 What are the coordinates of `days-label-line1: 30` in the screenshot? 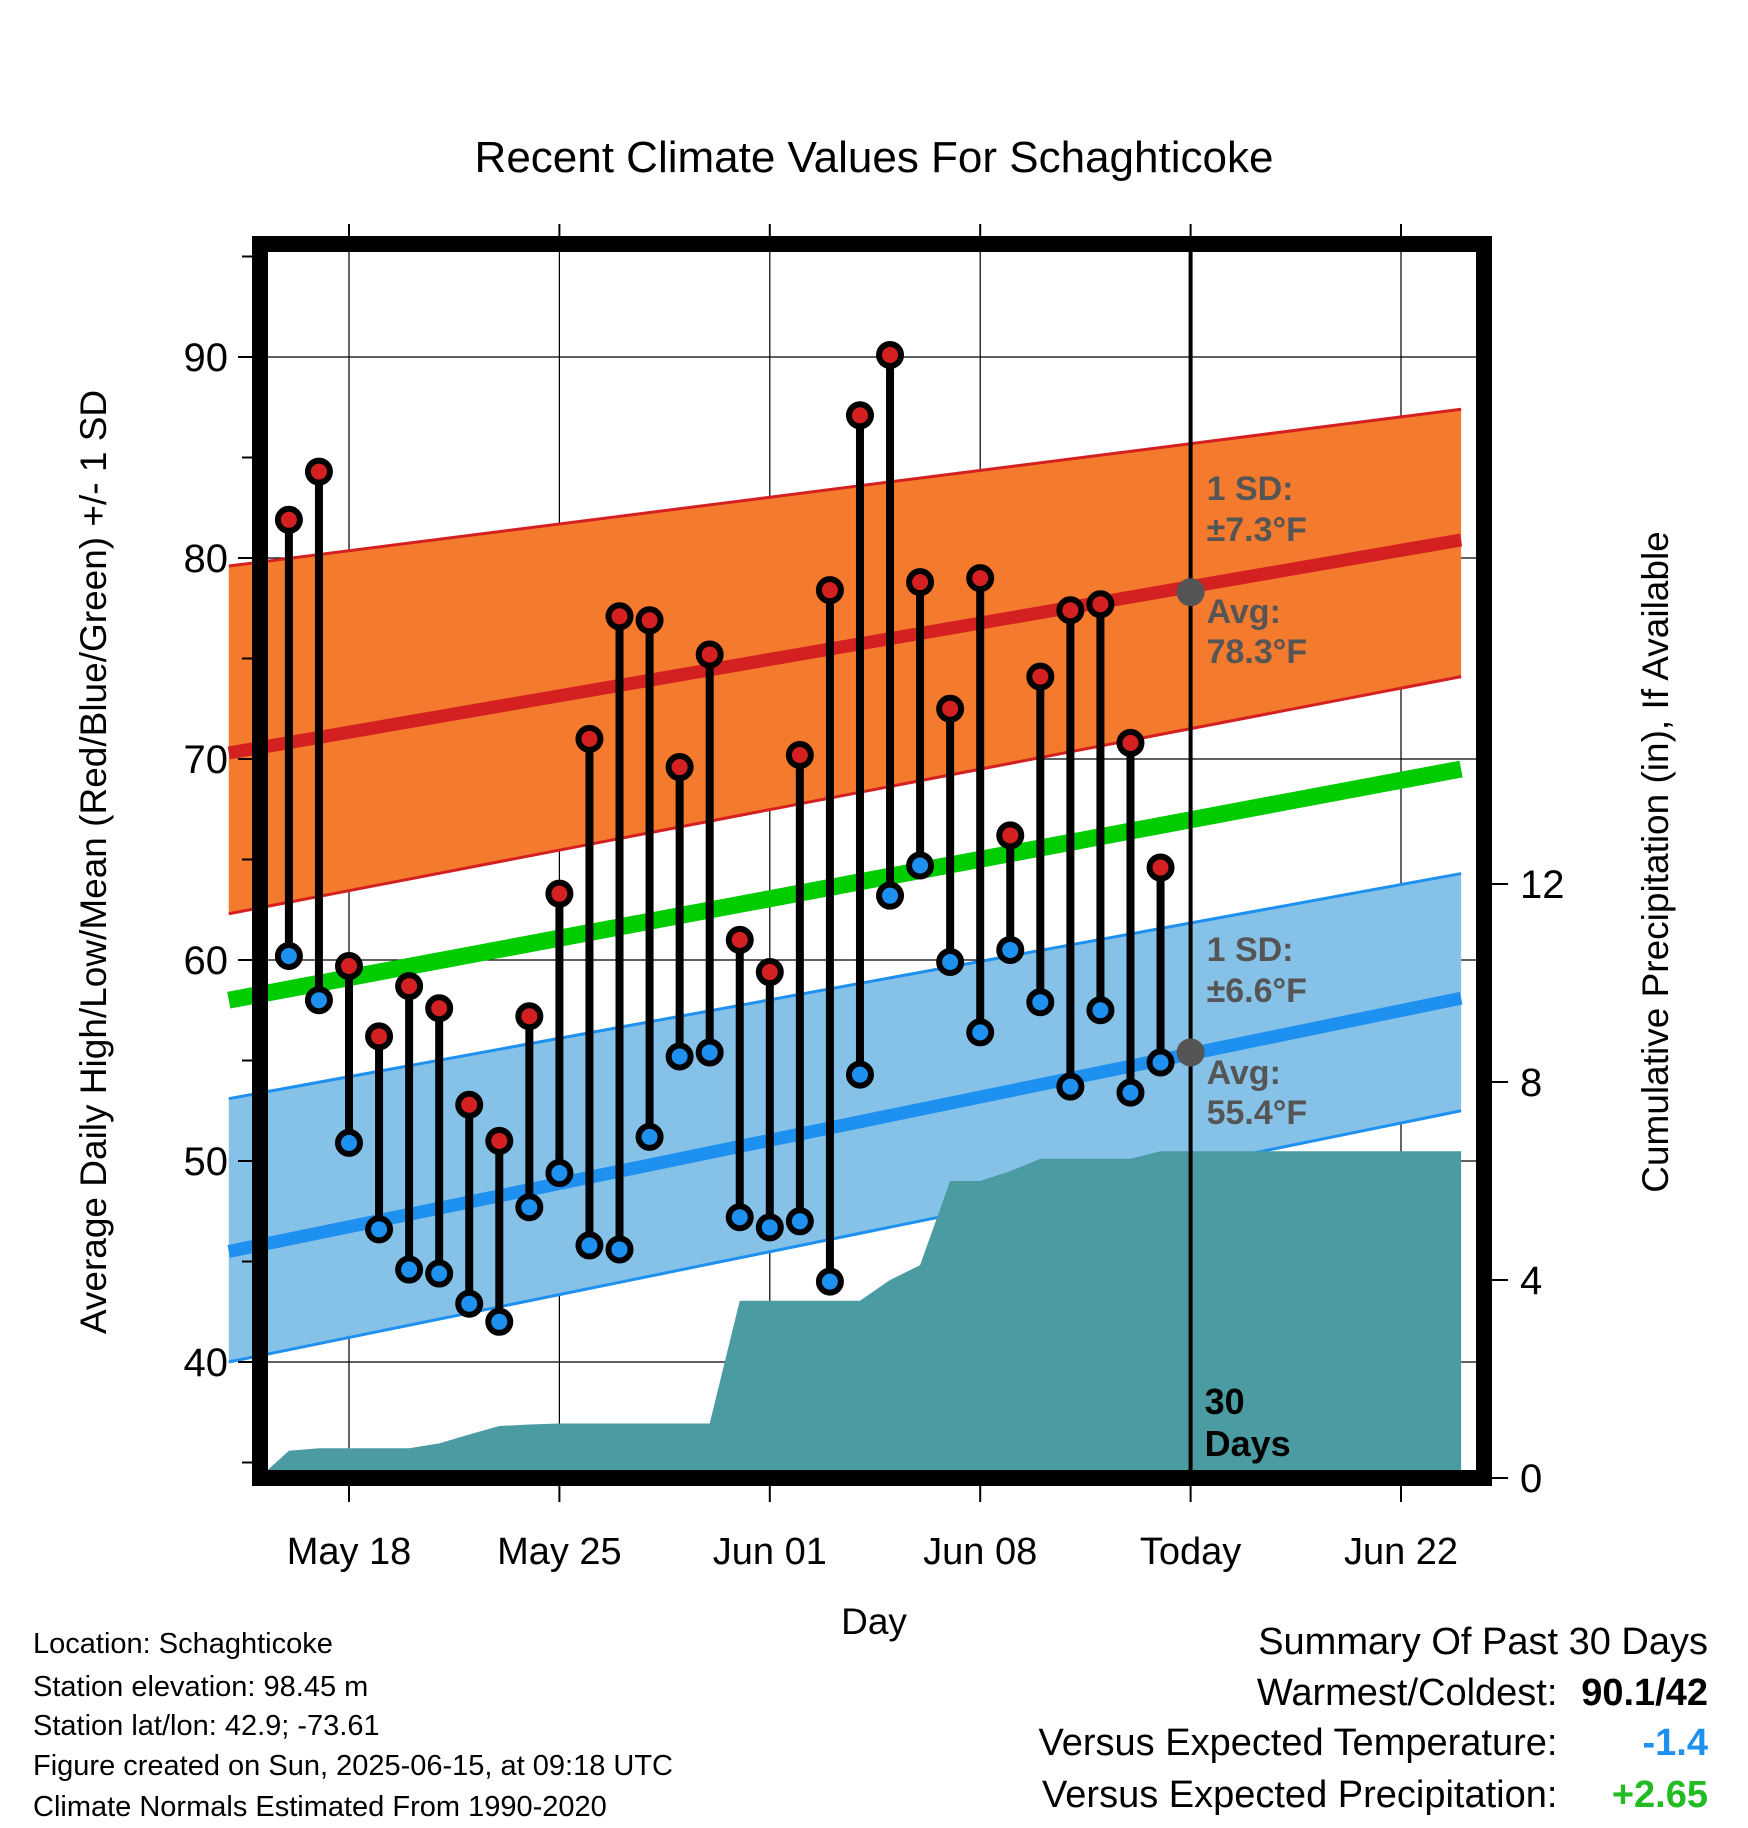 It's located at (1225, 1401).